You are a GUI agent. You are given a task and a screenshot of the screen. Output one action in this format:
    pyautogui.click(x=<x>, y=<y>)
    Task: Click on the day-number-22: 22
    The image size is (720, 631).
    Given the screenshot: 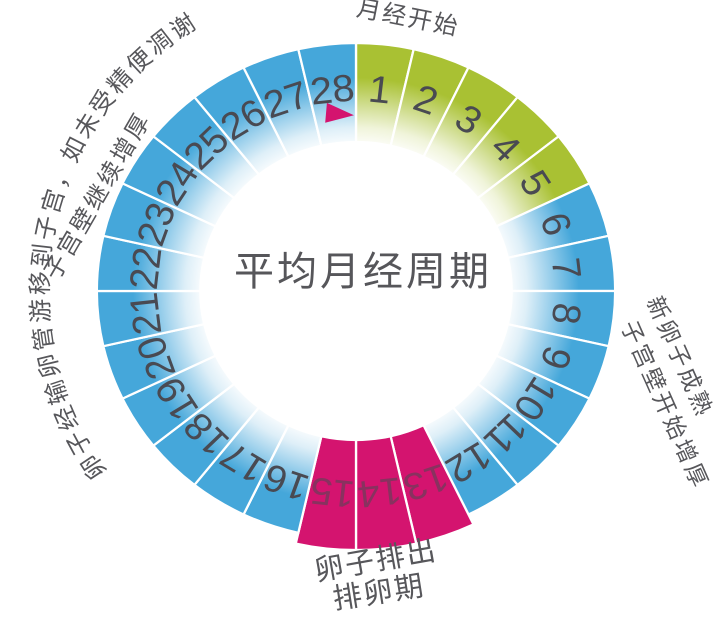 What is the action you would take?
    pyautogui.click(x=146, y=268)
    